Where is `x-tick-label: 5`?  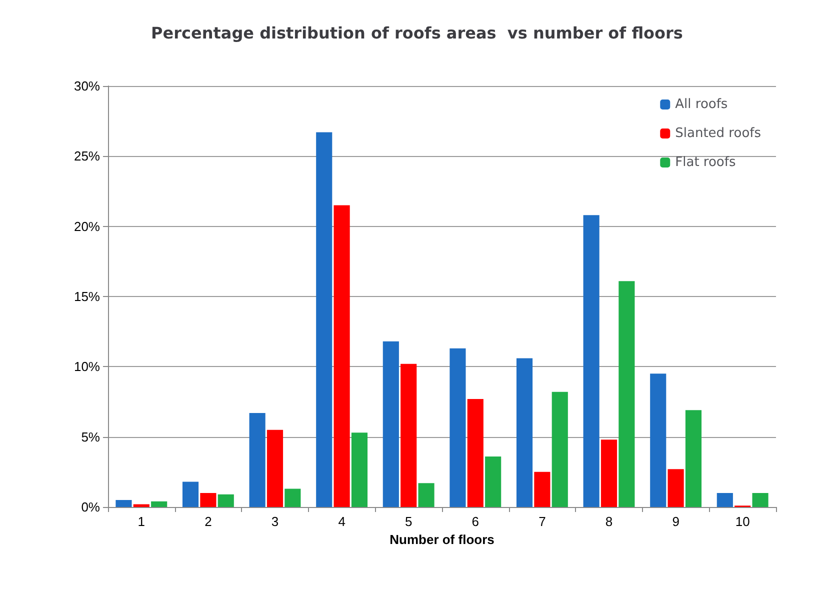
x-tick-label: 5 is located at coordinates (408, 521).